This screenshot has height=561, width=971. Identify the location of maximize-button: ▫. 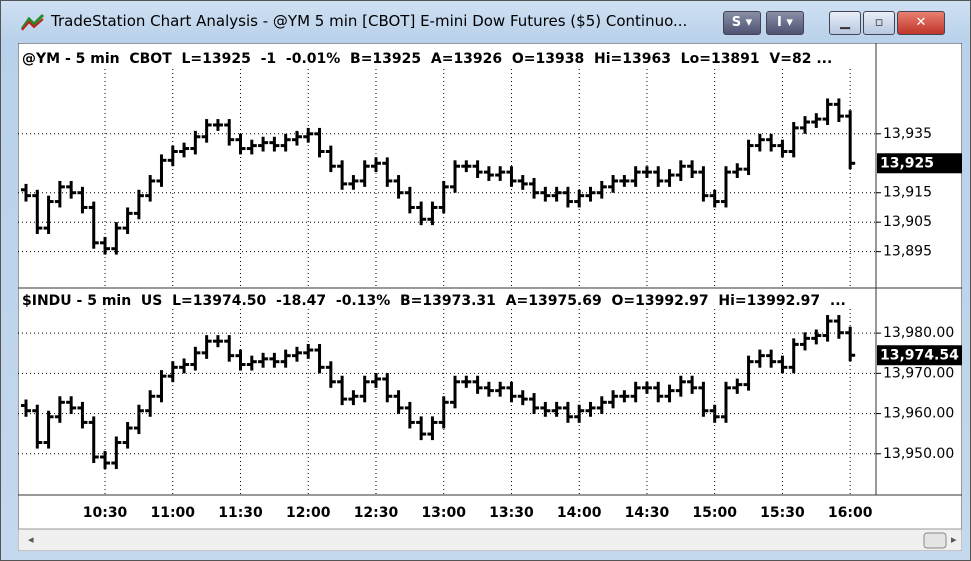
(879, 23).